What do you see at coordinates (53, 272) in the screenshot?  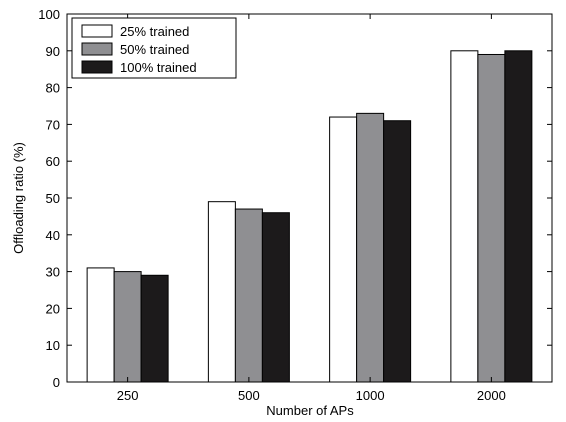 I see `y-tick-label: 30` at bounding box center [53, 272].